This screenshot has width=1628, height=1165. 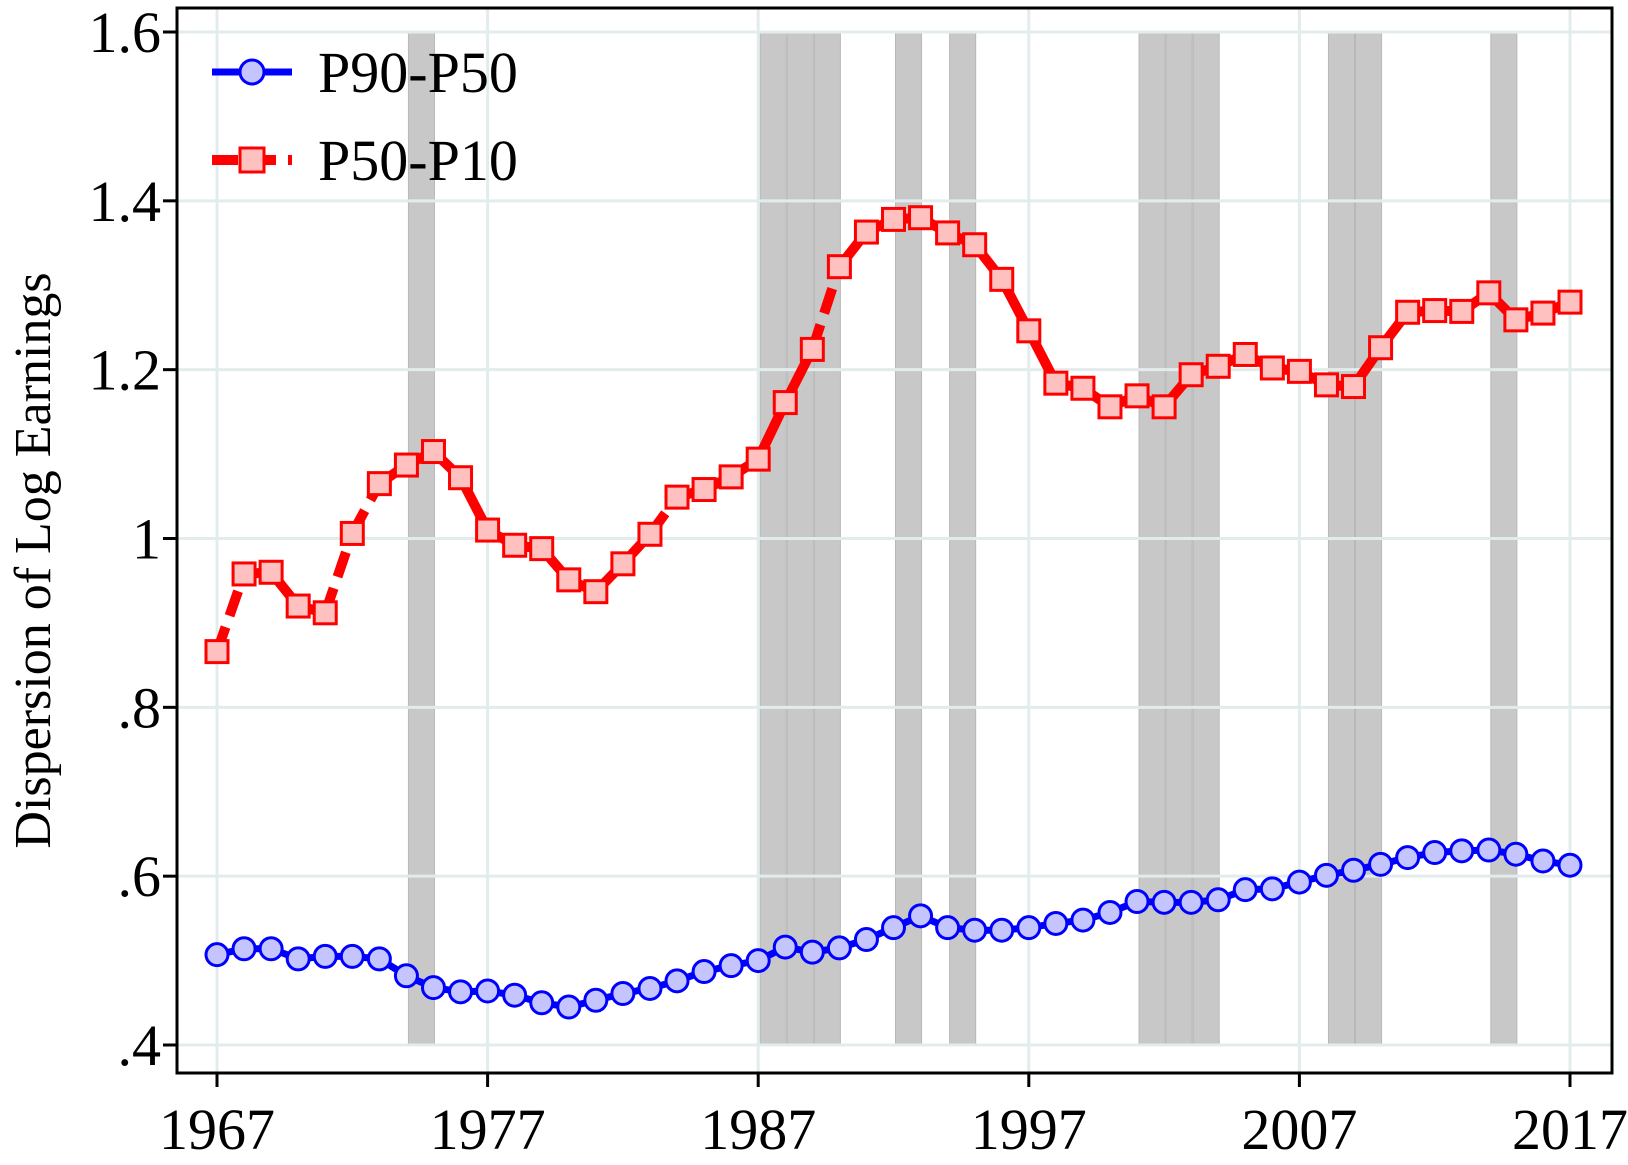 What do you see at coordinates (1299, 1129) in the screenshot?
I see `x-tick-label: 2007` at bounding box center [1299, 1129].